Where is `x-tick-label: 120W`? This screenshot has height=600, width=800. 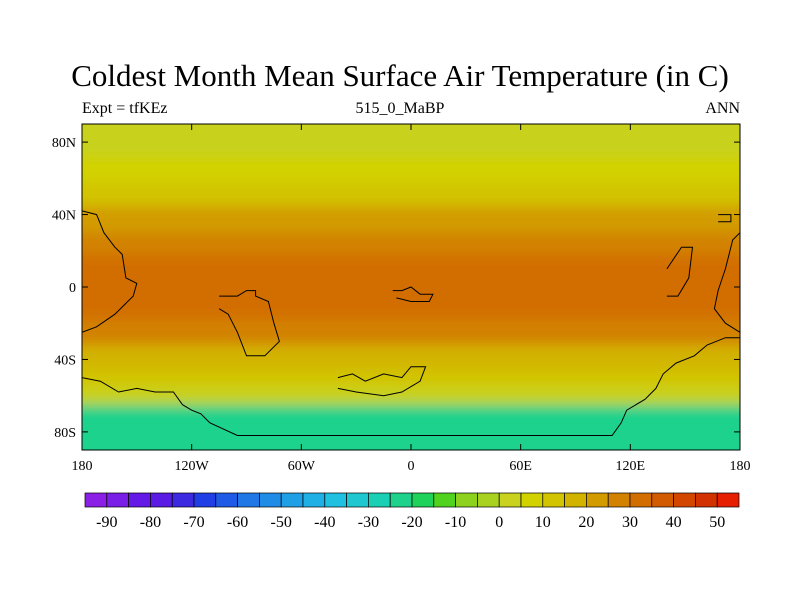
x-tick-label: 120W is located at coordinates (192, 466).